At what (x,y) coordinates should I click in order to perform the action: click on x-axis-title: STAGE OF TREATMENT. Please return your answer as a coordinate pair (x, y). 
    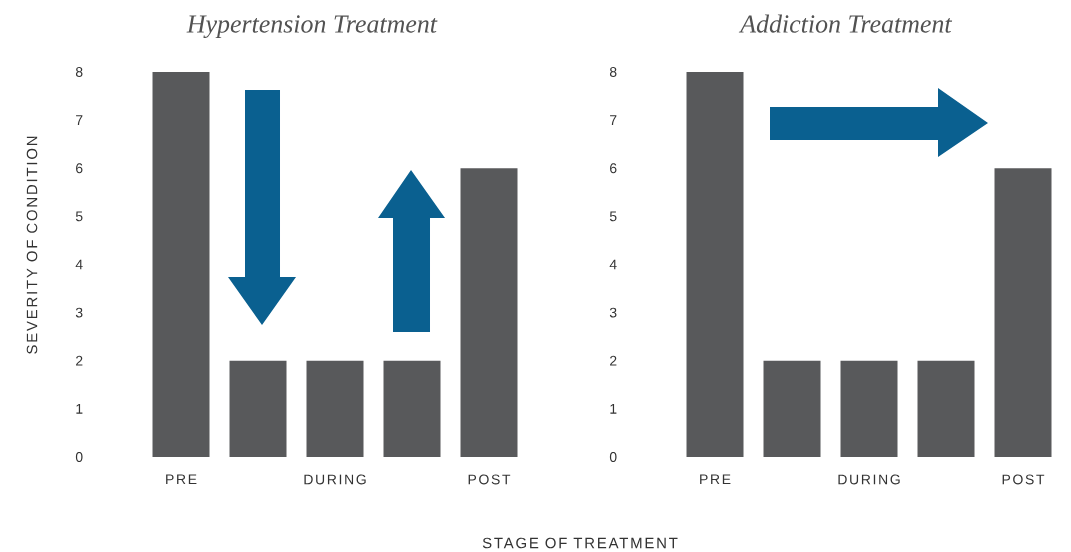
    Looking at the image, I should click on (580, 543).